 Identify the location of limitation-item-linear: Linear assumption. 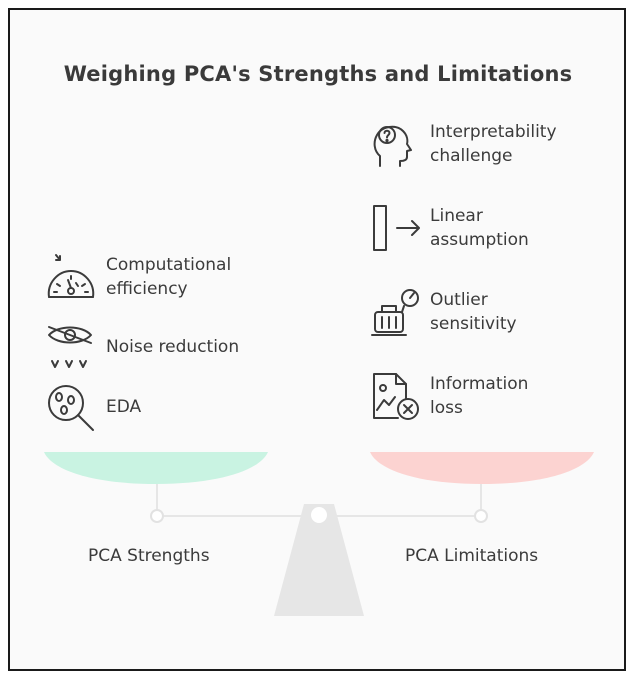
(449, 229).